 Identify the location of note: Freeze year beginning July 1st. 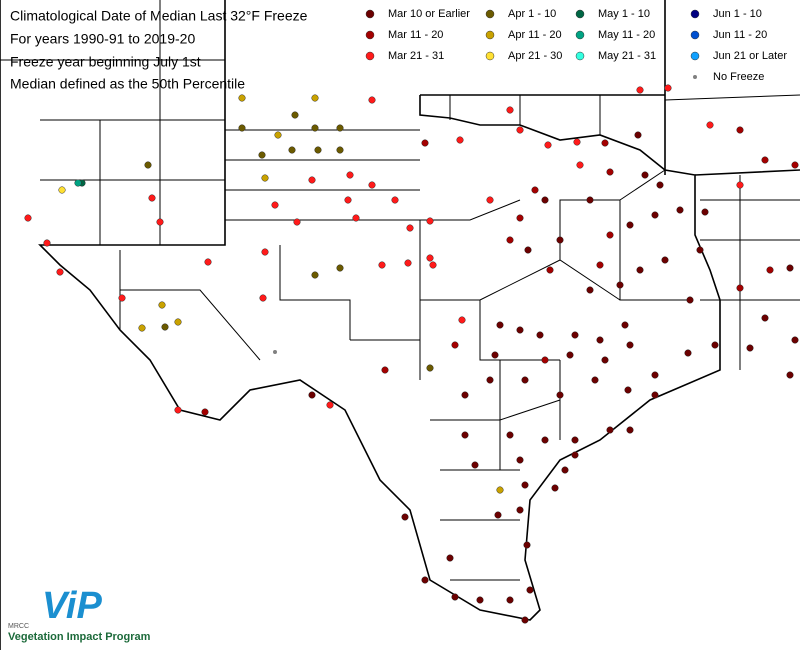
(105, 62).